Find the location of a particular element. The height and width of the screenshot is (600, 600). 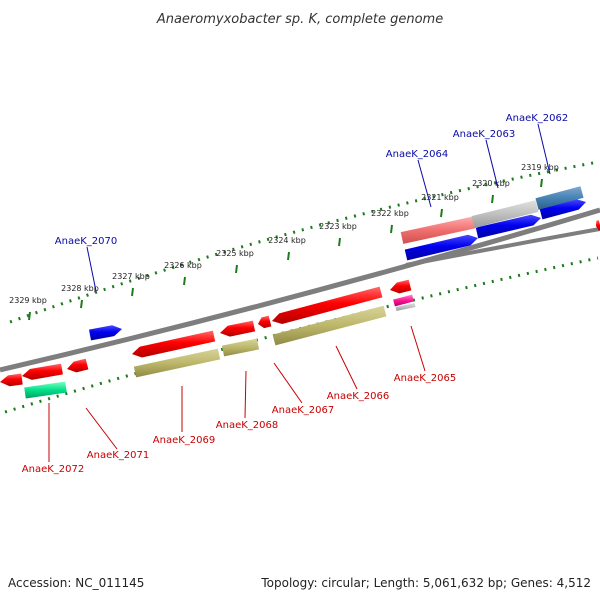

gene-arrow-anaek-2067a is located at coordinates (265, 322).